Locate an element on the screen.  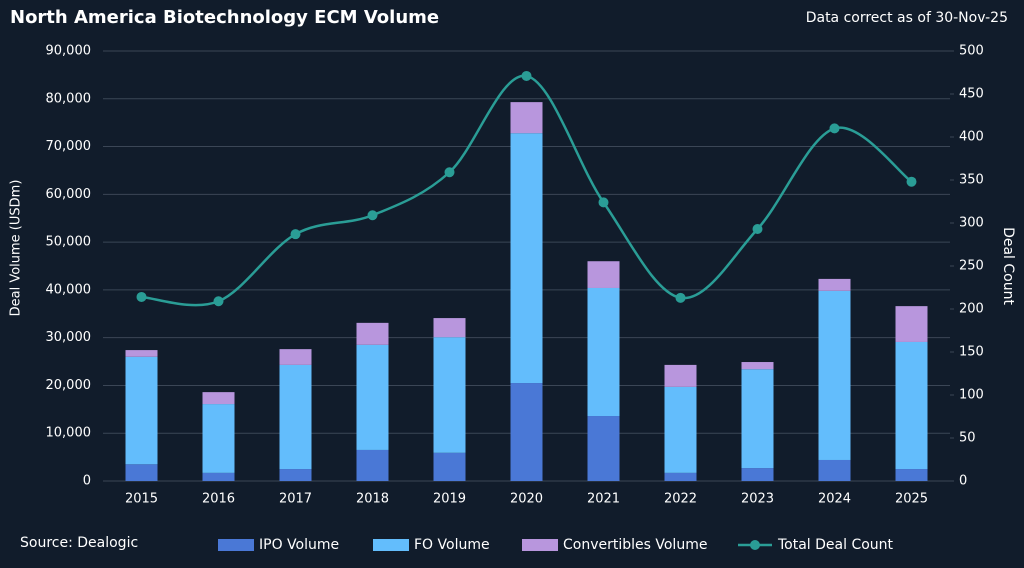
x-tick-label: 2018 is located at coordinates (372, 499).